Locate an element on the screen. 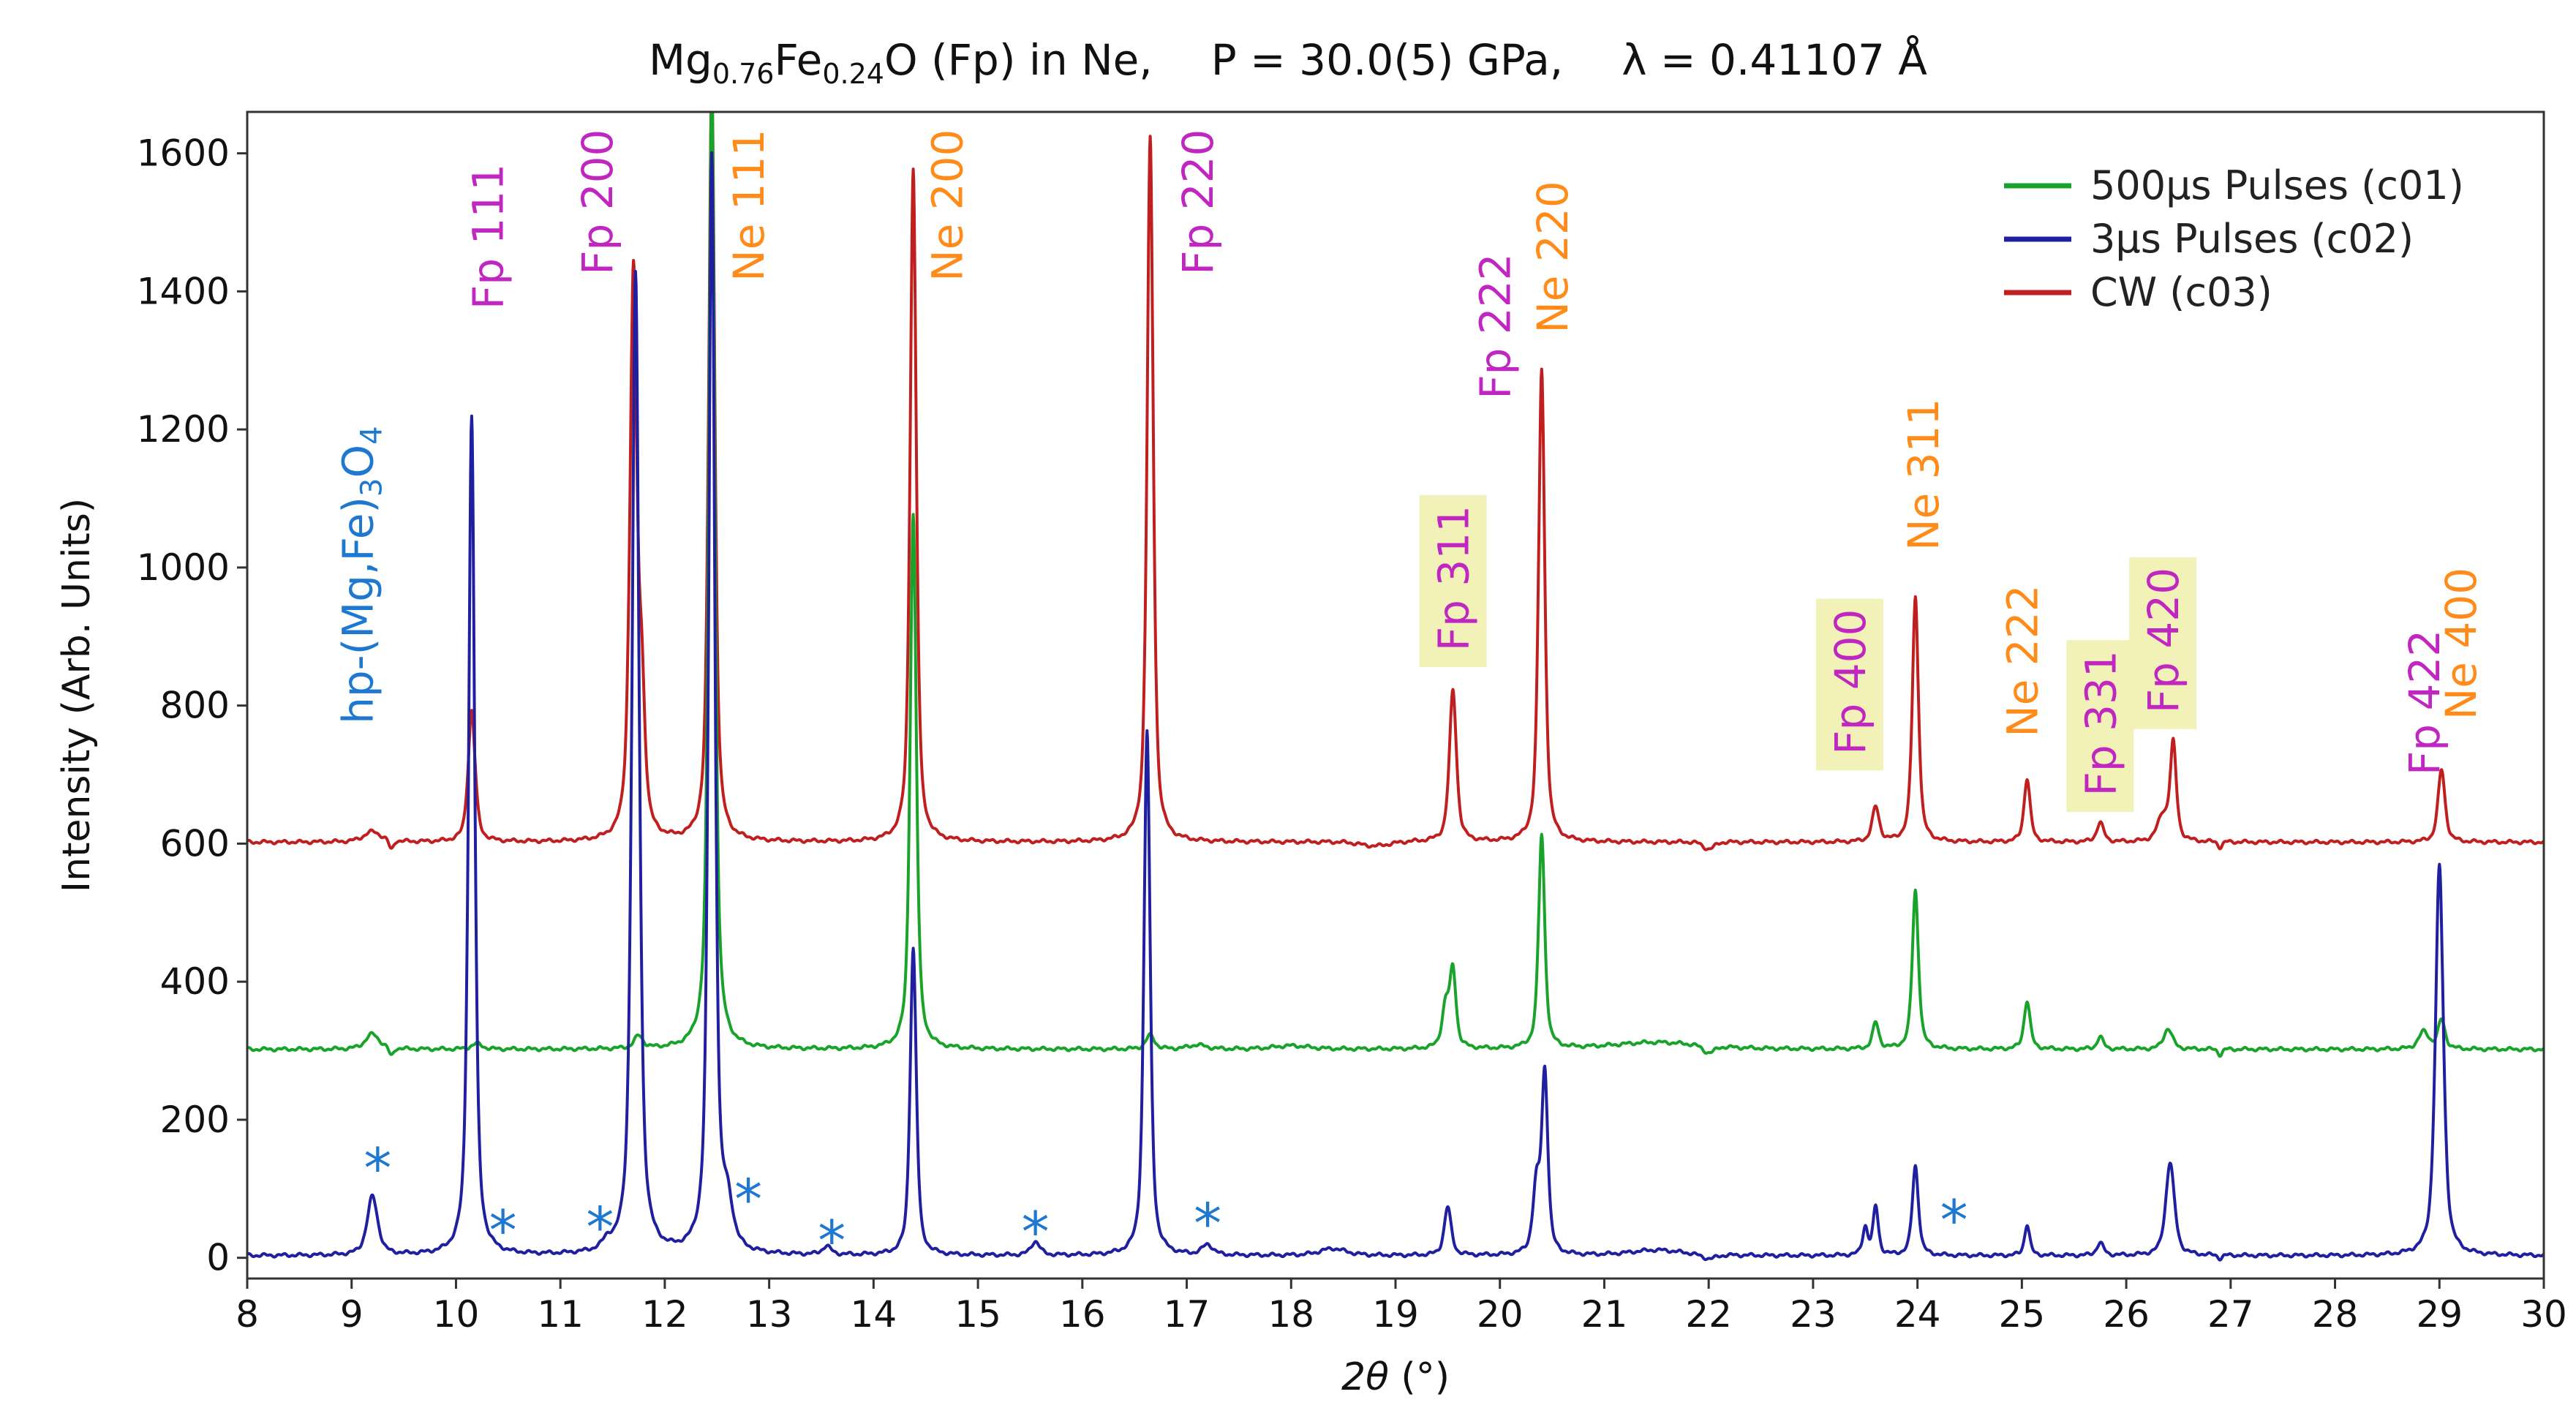 The image size is (2576, 1427). peak-label: Ne 400 is located at coordinates (2461, 644).